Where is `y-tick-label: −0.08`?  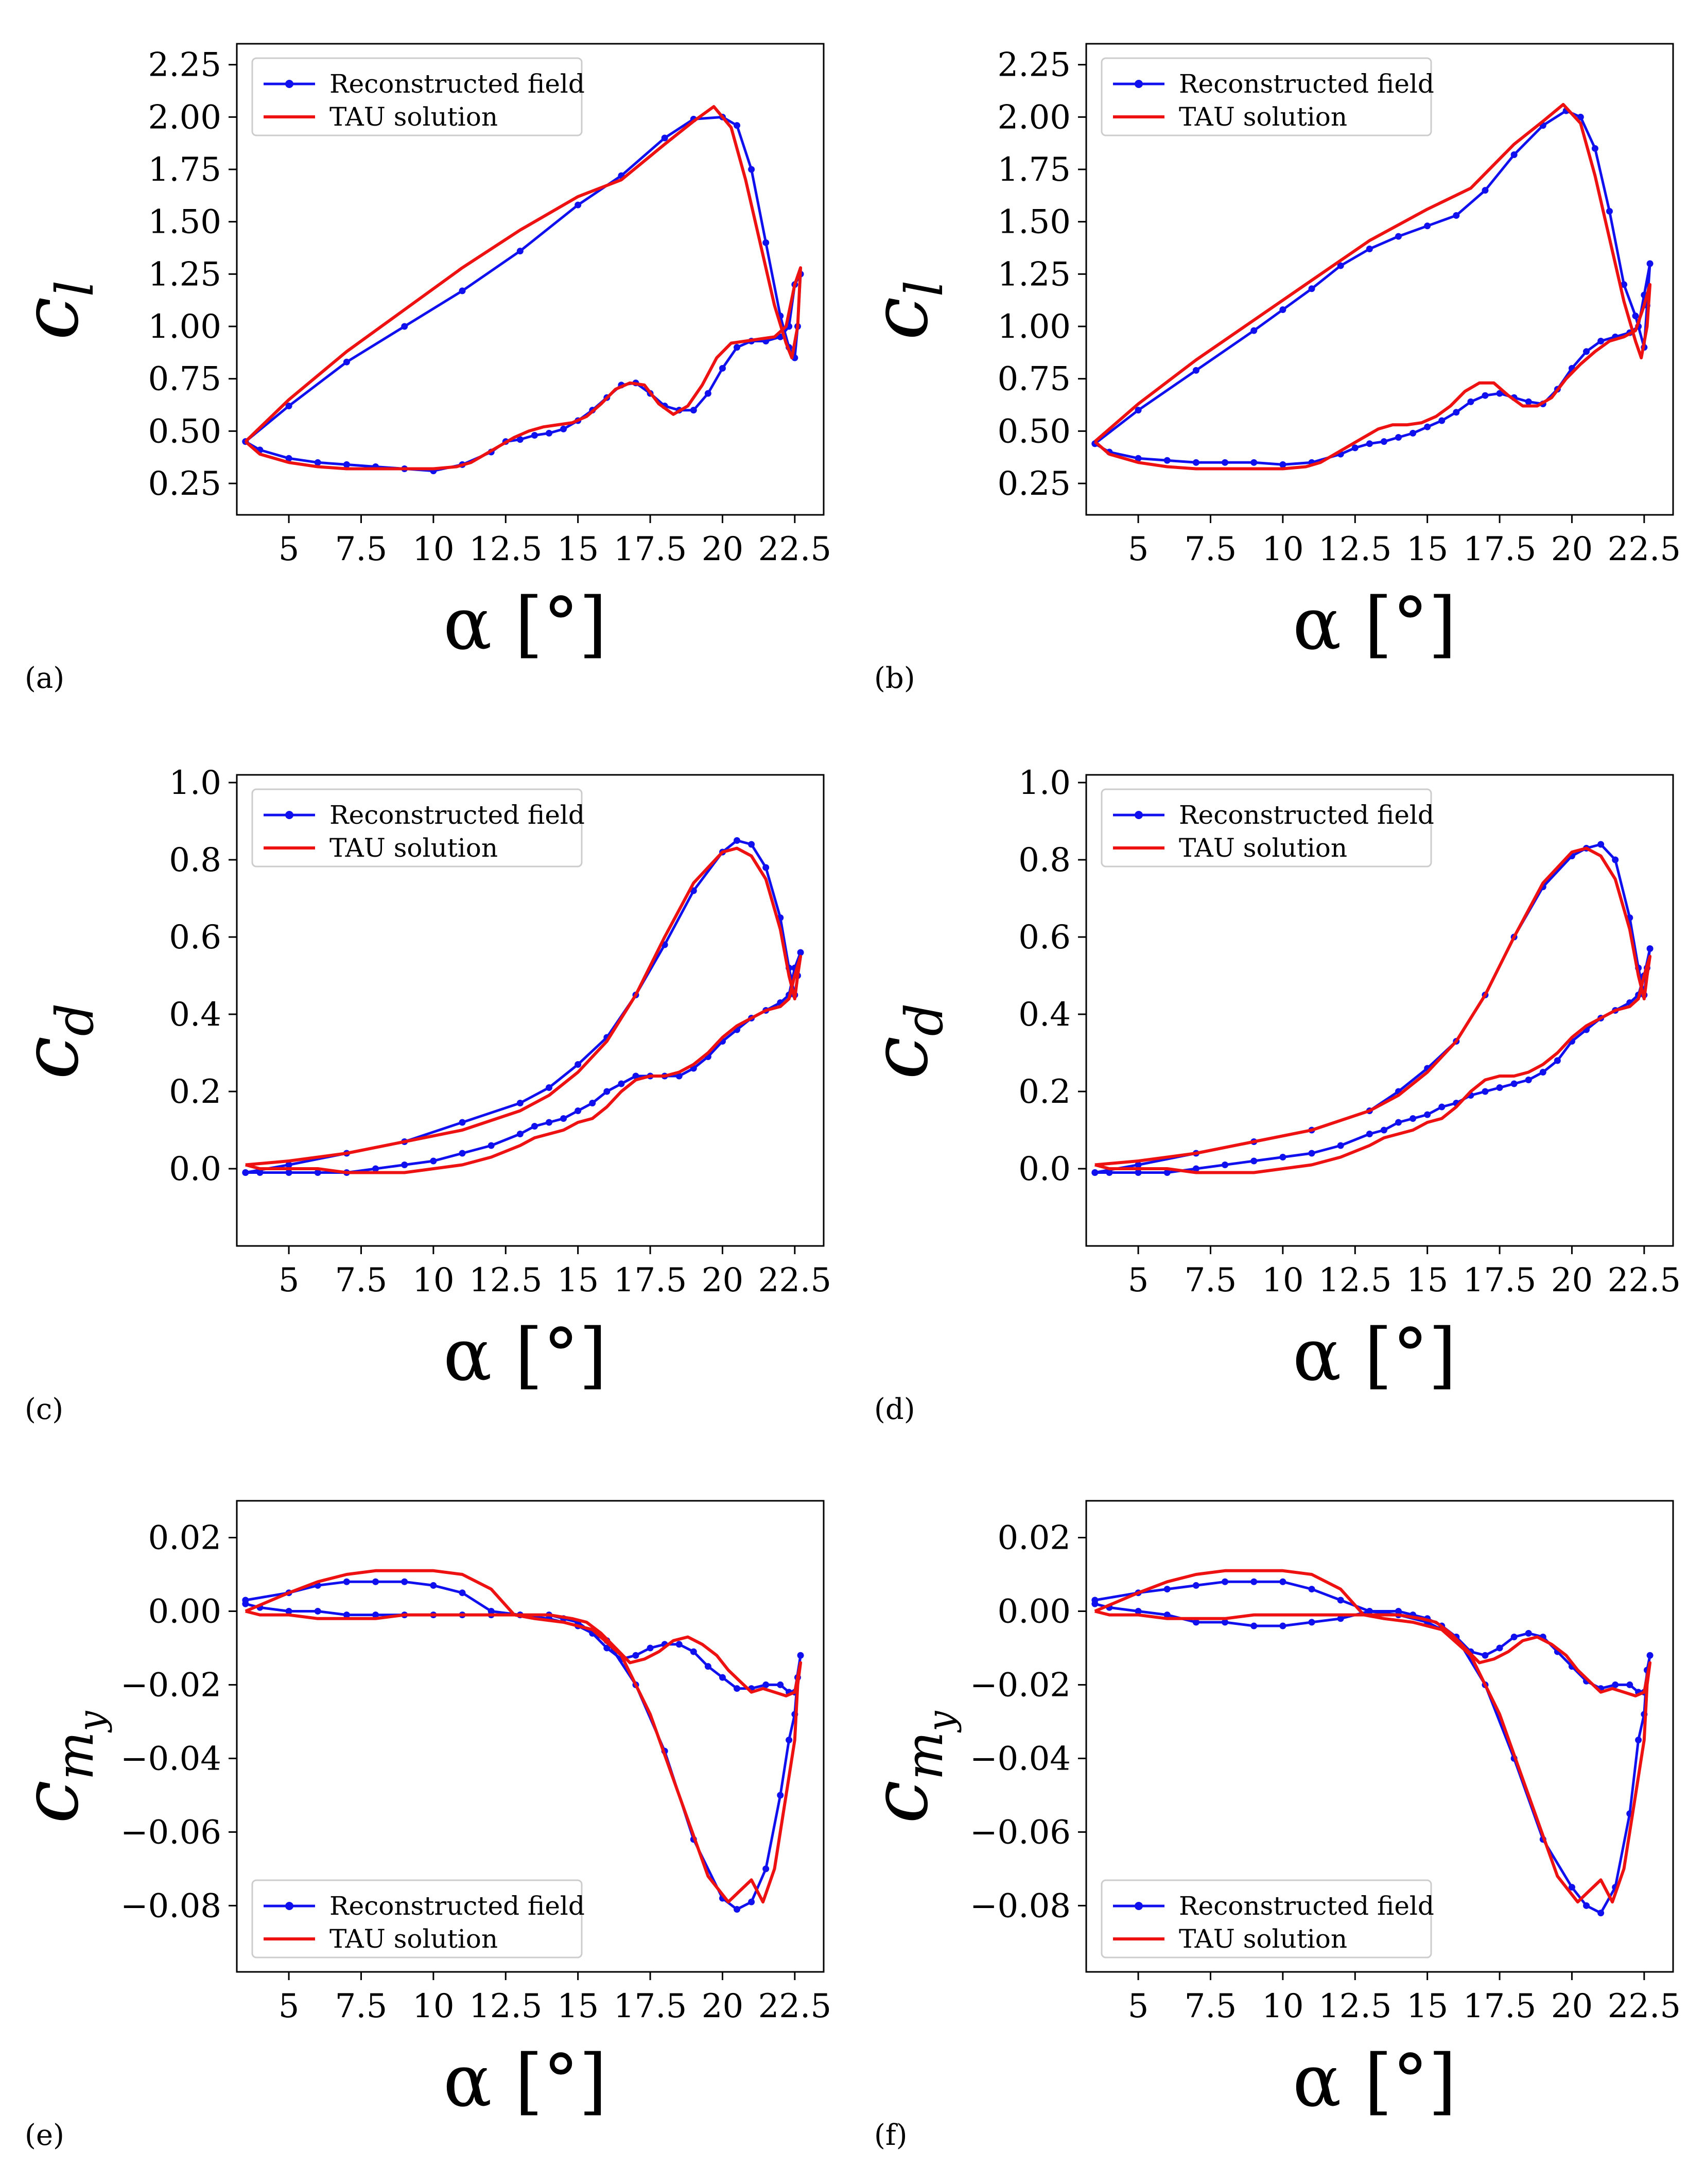
y-tick-label: −0.08 is located at coordinates (1021, 1906).